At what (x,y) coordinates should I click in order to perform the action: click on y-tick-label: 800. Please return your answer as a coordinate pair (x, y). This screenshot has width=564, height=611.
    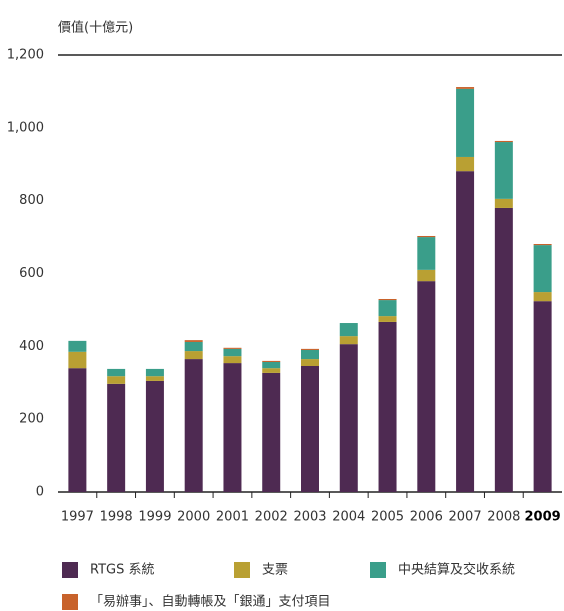
    Looking at the image, I should click on (31, 200).